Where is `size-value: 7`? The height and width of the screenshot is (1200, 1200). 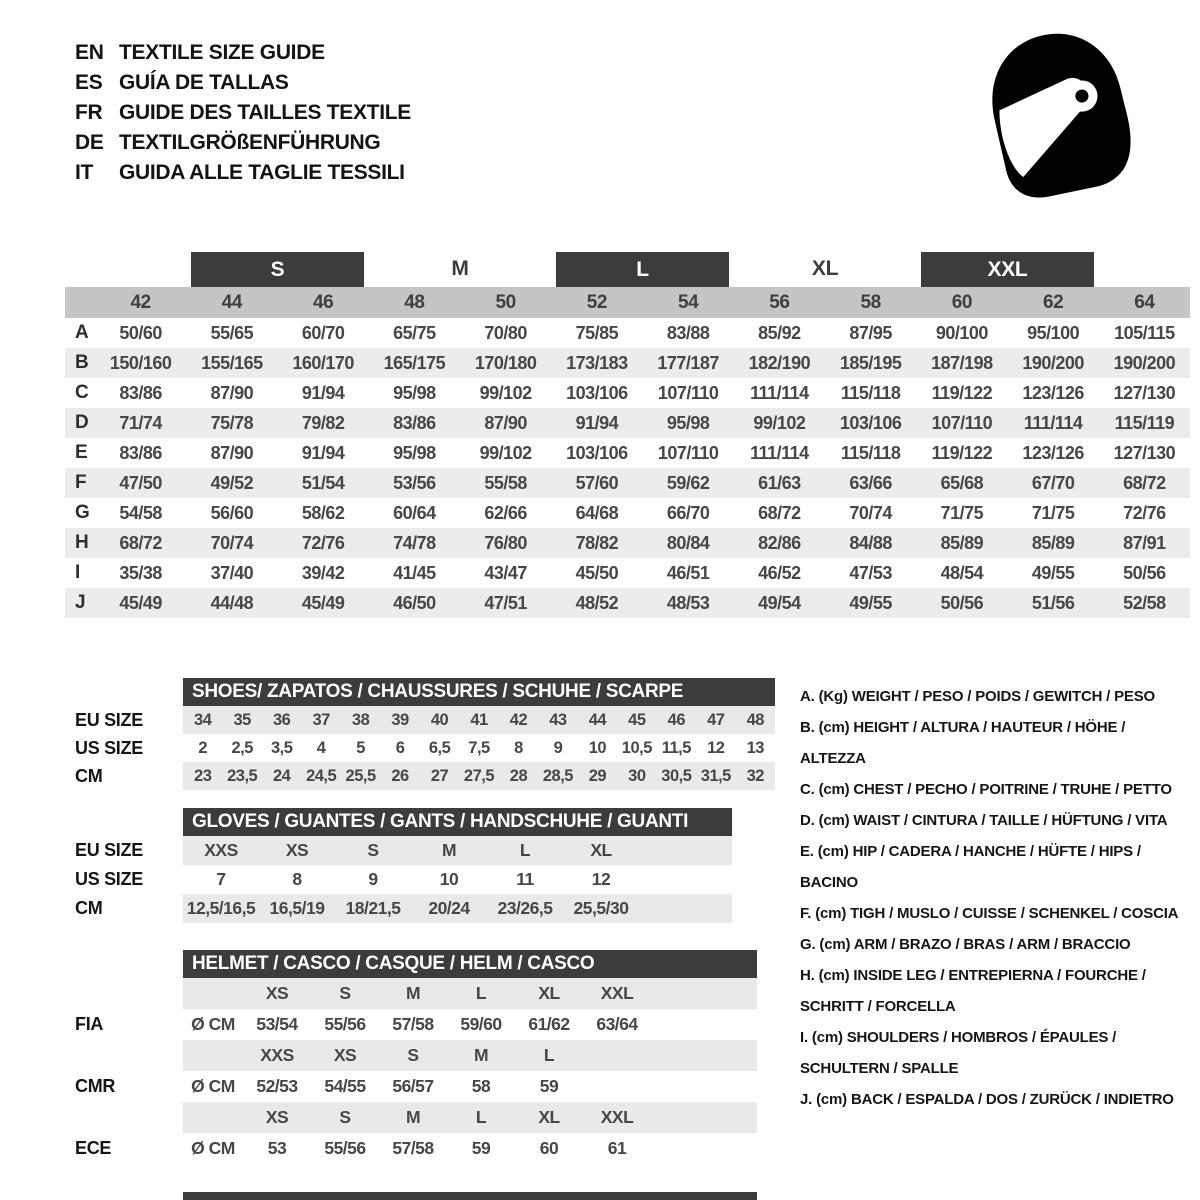
size-value: 7 is located at coordinates (221, 879).